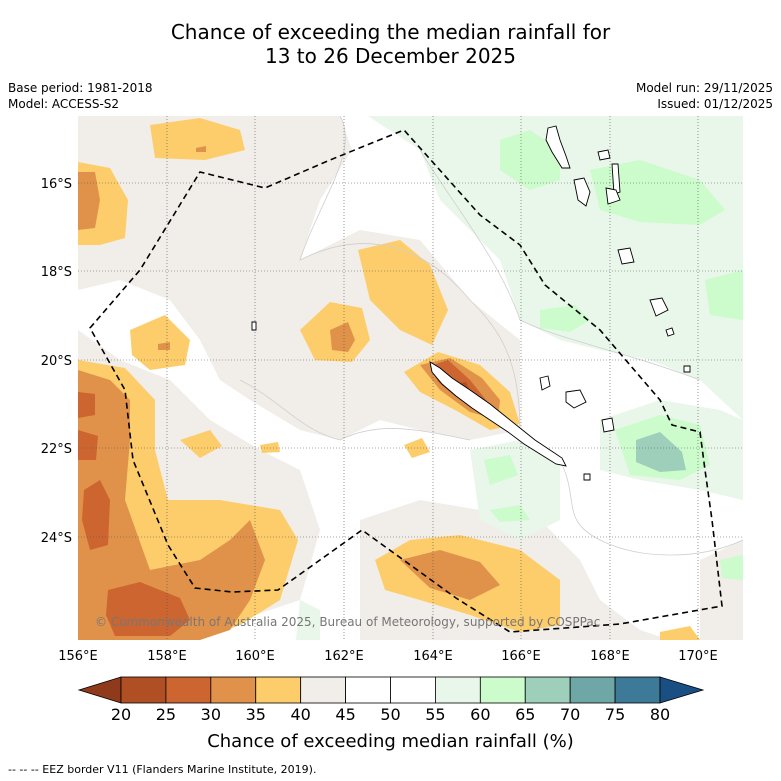 The image size is (781, 781). I want to click on lon-label-170: 170°E, so click(698, 656).